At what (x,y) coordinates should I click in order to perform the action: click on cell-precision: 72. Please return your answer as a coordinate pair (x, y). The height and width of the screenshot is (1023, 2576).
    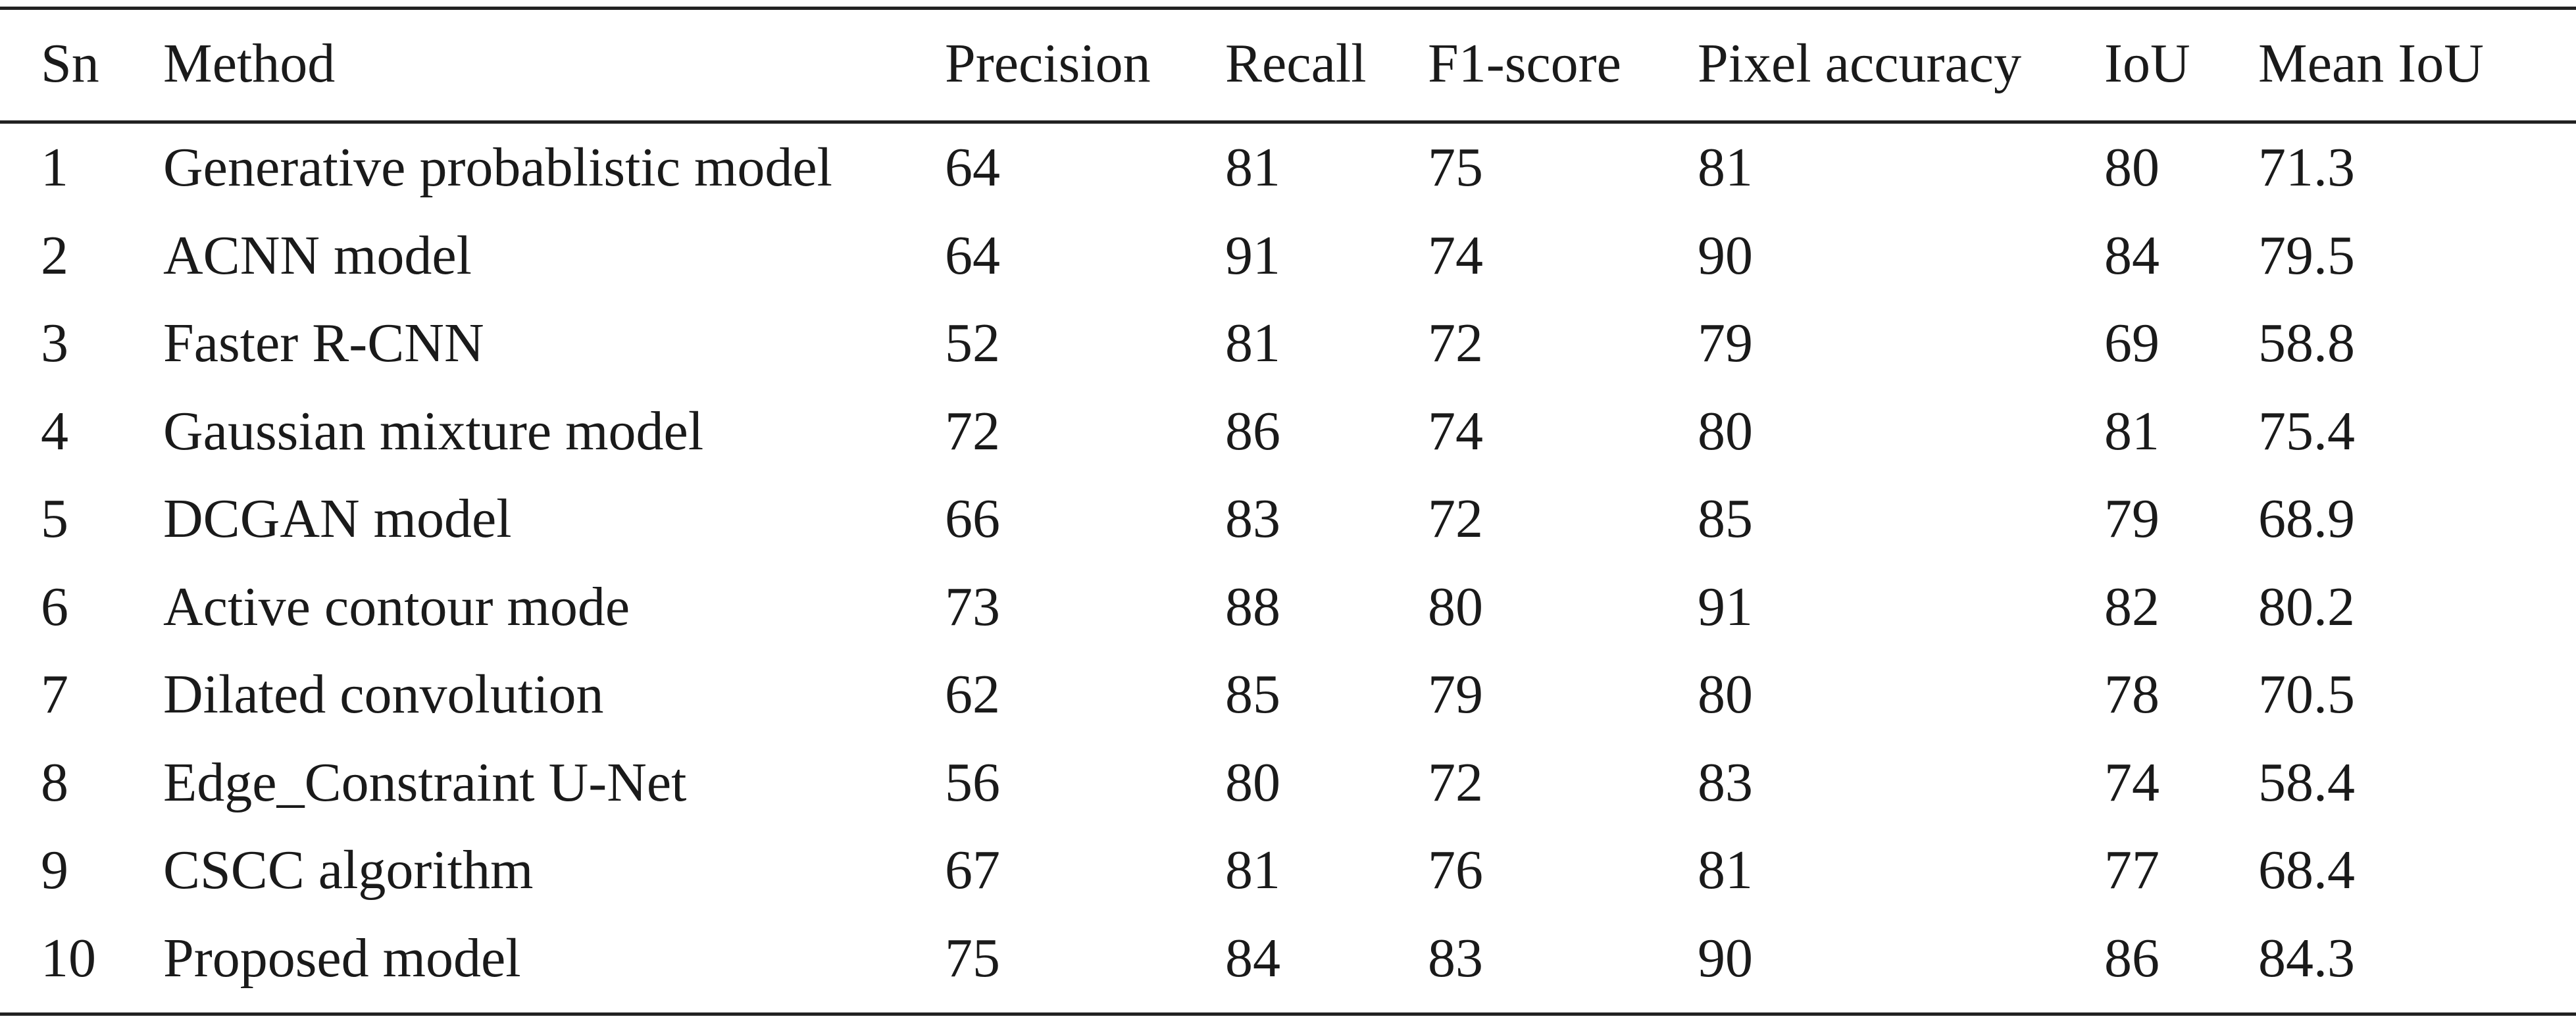
    Looking at the image, I should click on (972, 431).